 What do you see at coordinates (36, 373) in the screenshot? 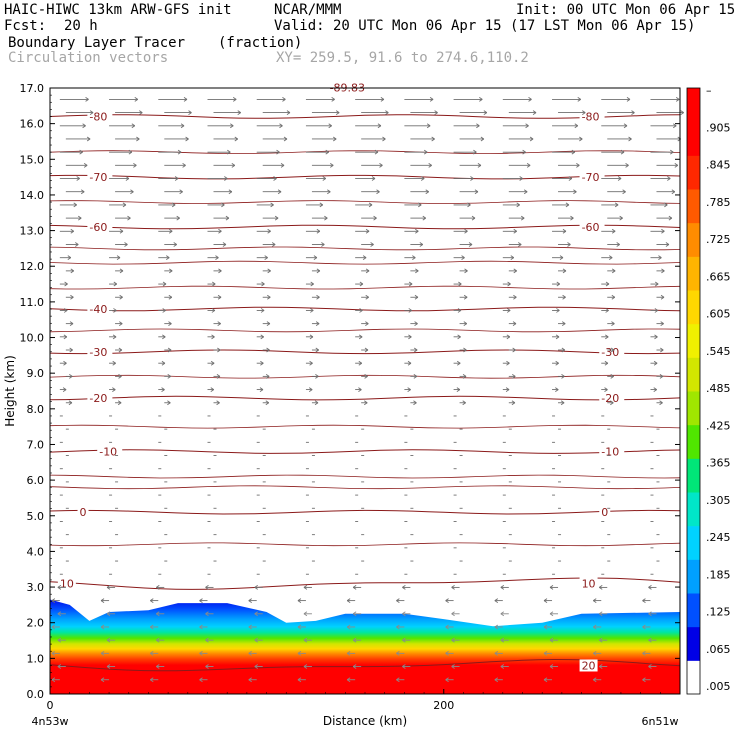
I see `y-tick-label: 9.0` at bounding box center [36, 373].